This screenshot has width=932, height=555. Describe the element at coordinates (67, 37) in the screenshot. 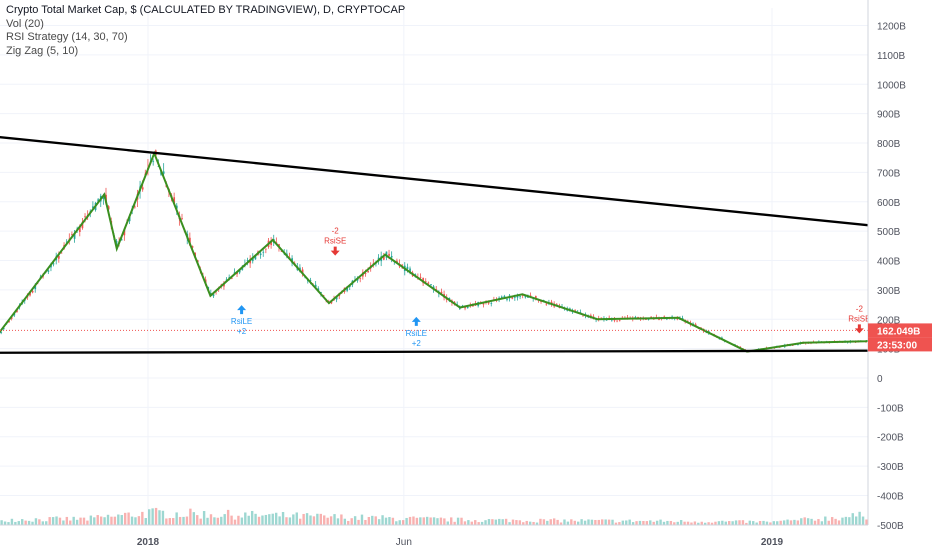

I see `indicator-rsi-strategy: RSI Strategy (14, 30, 70)` at that location.